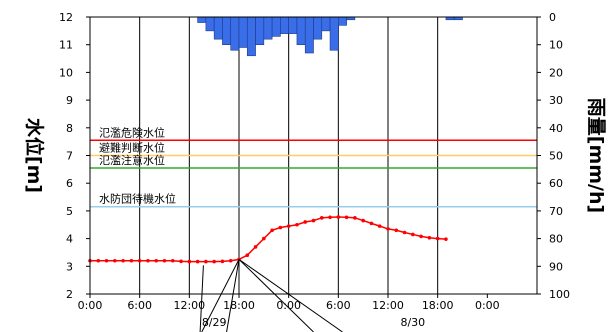  What do you see at coordinates (556, 183) in the screenshot?
I see `y-right-tick-label: 60` at bounding box center [556, 183].